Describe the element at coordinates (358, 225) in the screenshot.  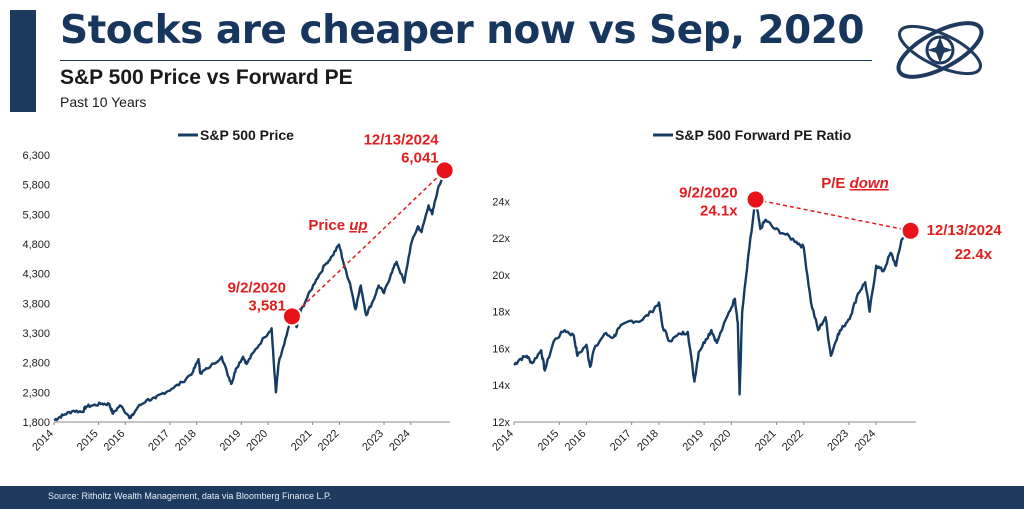
I see `trend-label-emph: up` at that location.